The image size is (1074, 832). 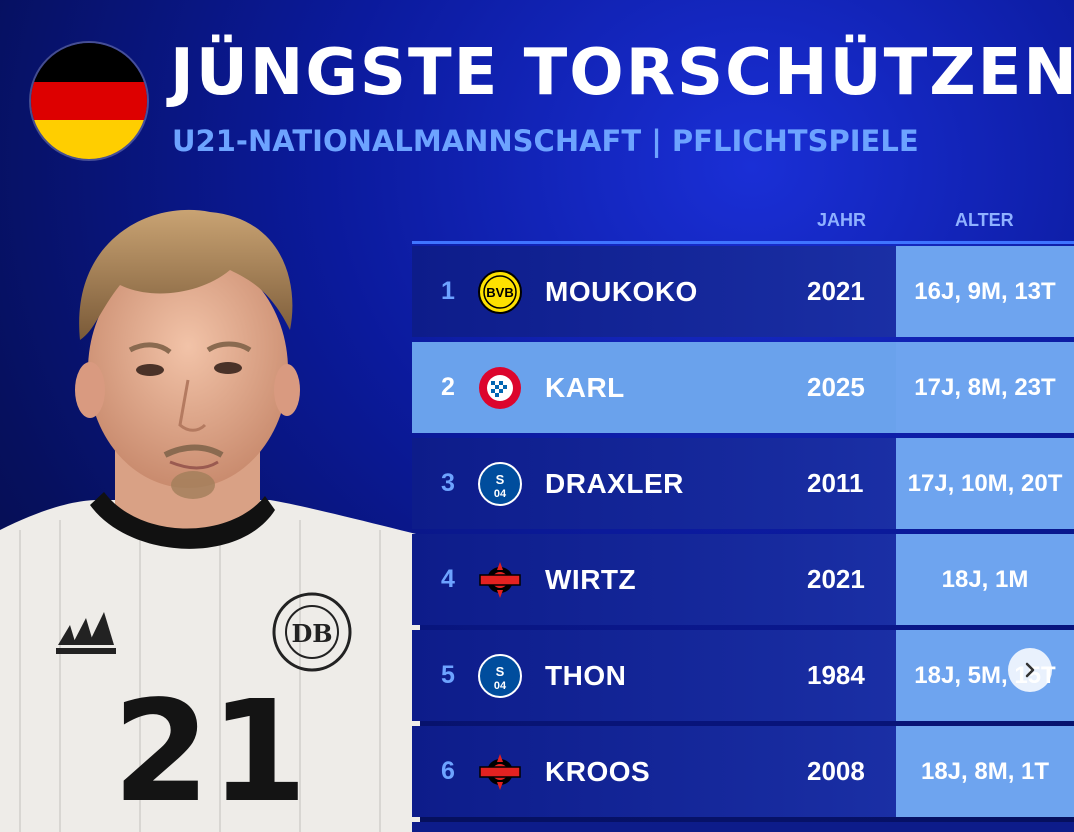 What do you see at coordinates (622, 73) in the screenshot?
I see `page-title: JÜNGSTE TORSCHÜTZEN` at bounding box center [622, 73].